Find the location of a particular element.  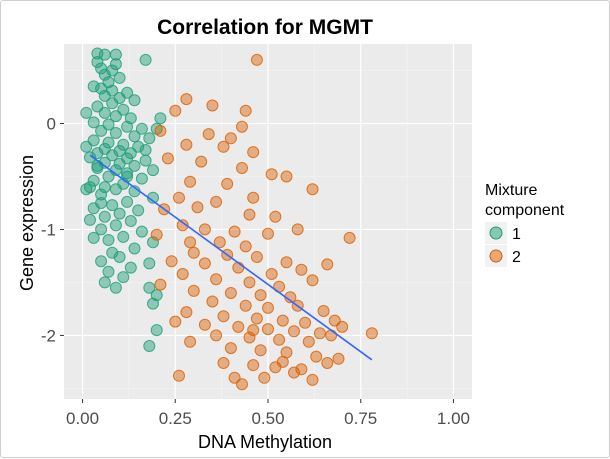

x-tick-label: 0.75 is located at coordinates (360, 418).